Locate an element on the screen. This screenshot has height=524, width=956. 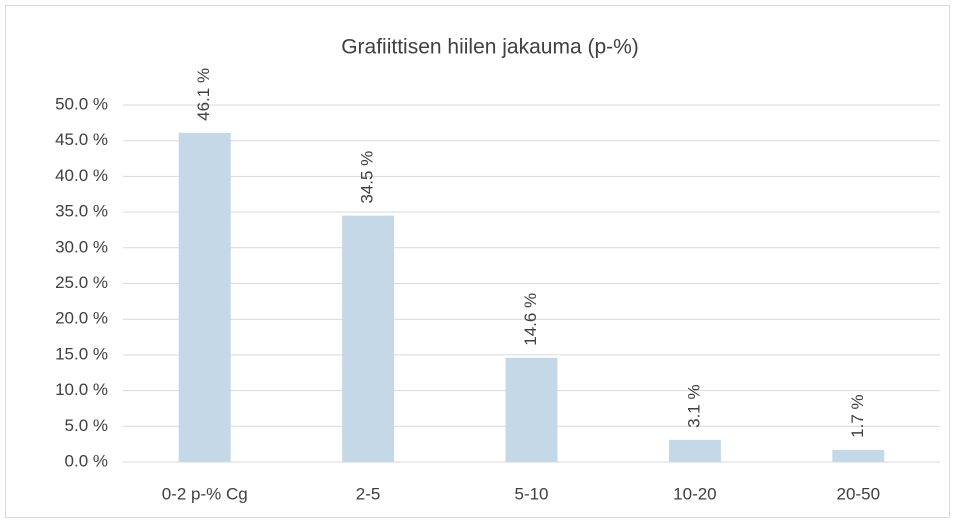
y-tick-label: 30.0 % is located at coordinates (81, 246).